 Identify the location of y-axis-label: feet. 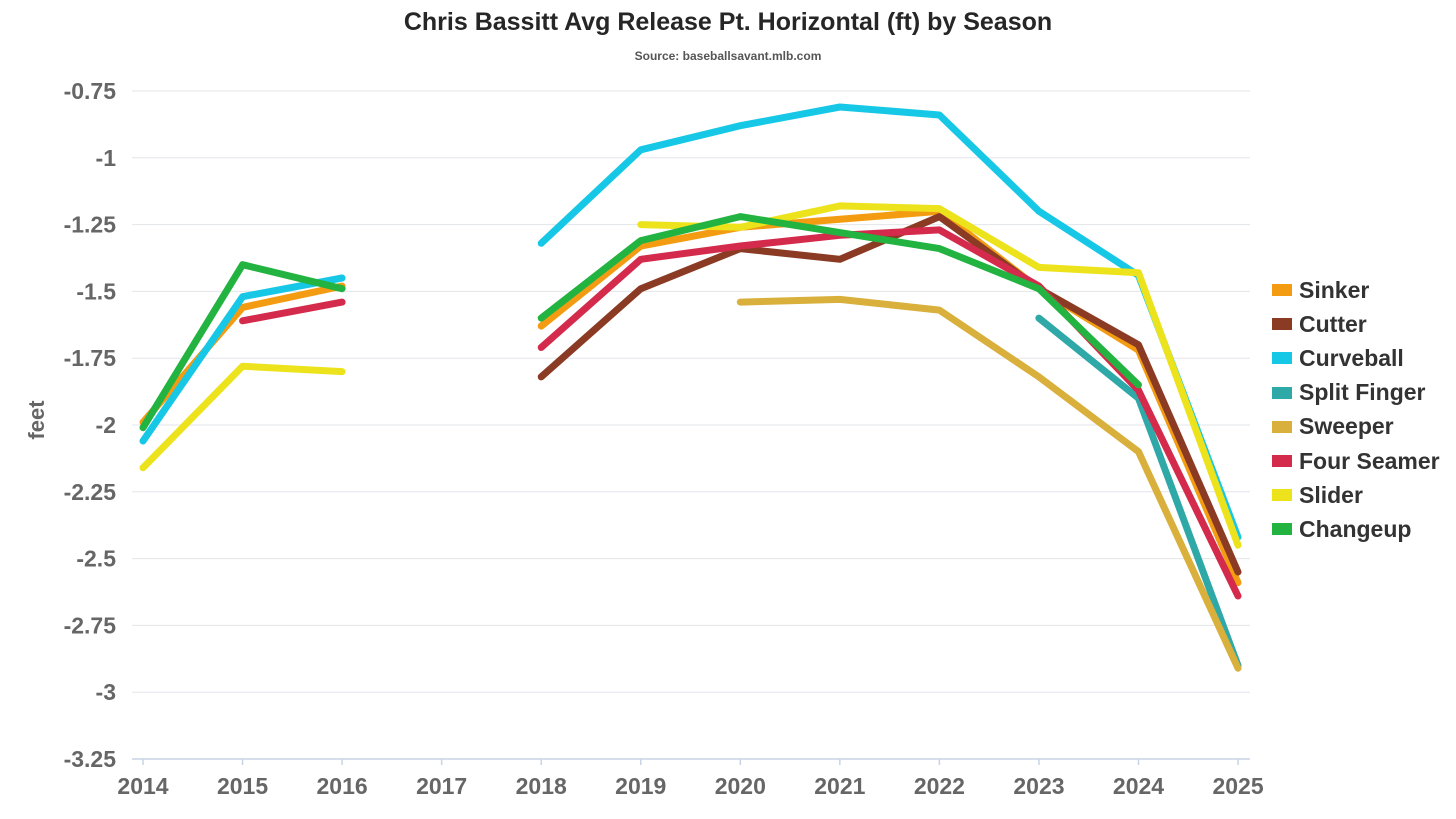
(36, 420).